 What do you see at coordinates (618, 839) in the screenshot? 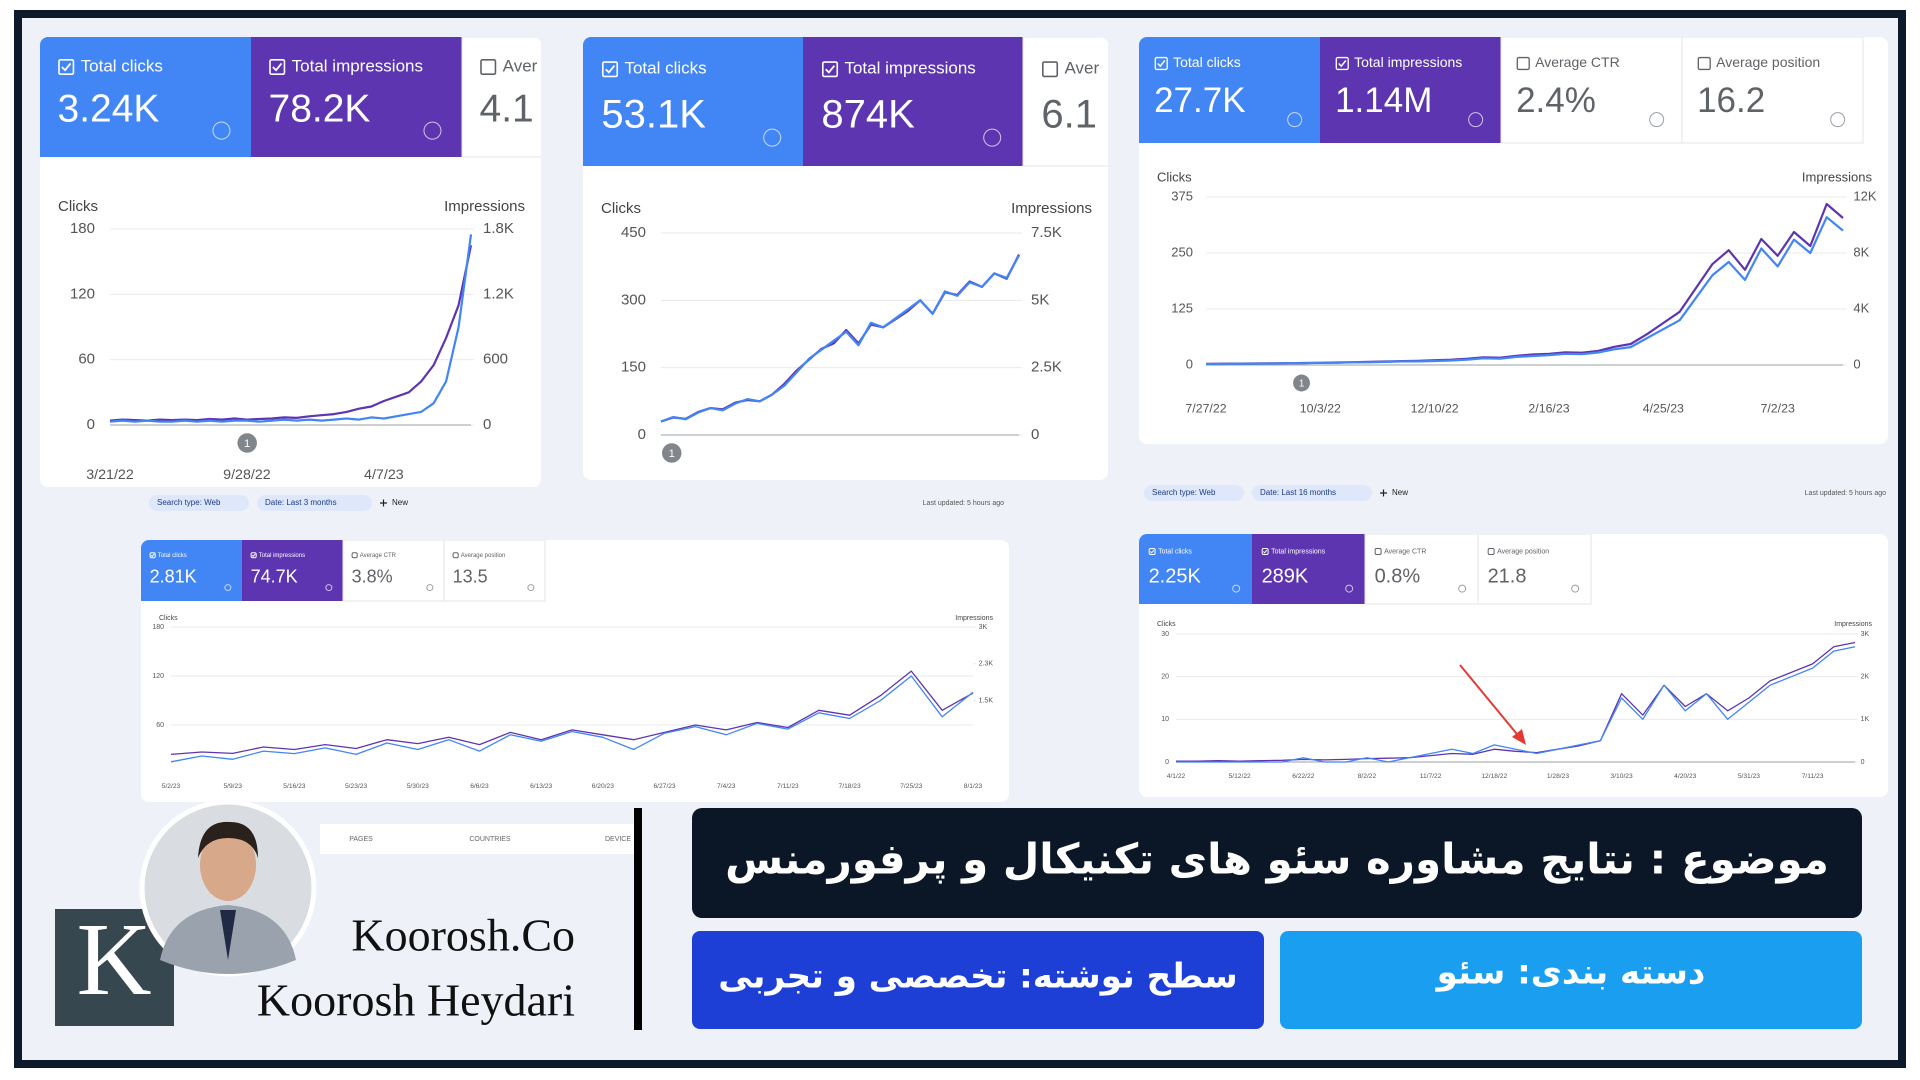
I see `tab: DEVICE` at bounding box center [618, 839].